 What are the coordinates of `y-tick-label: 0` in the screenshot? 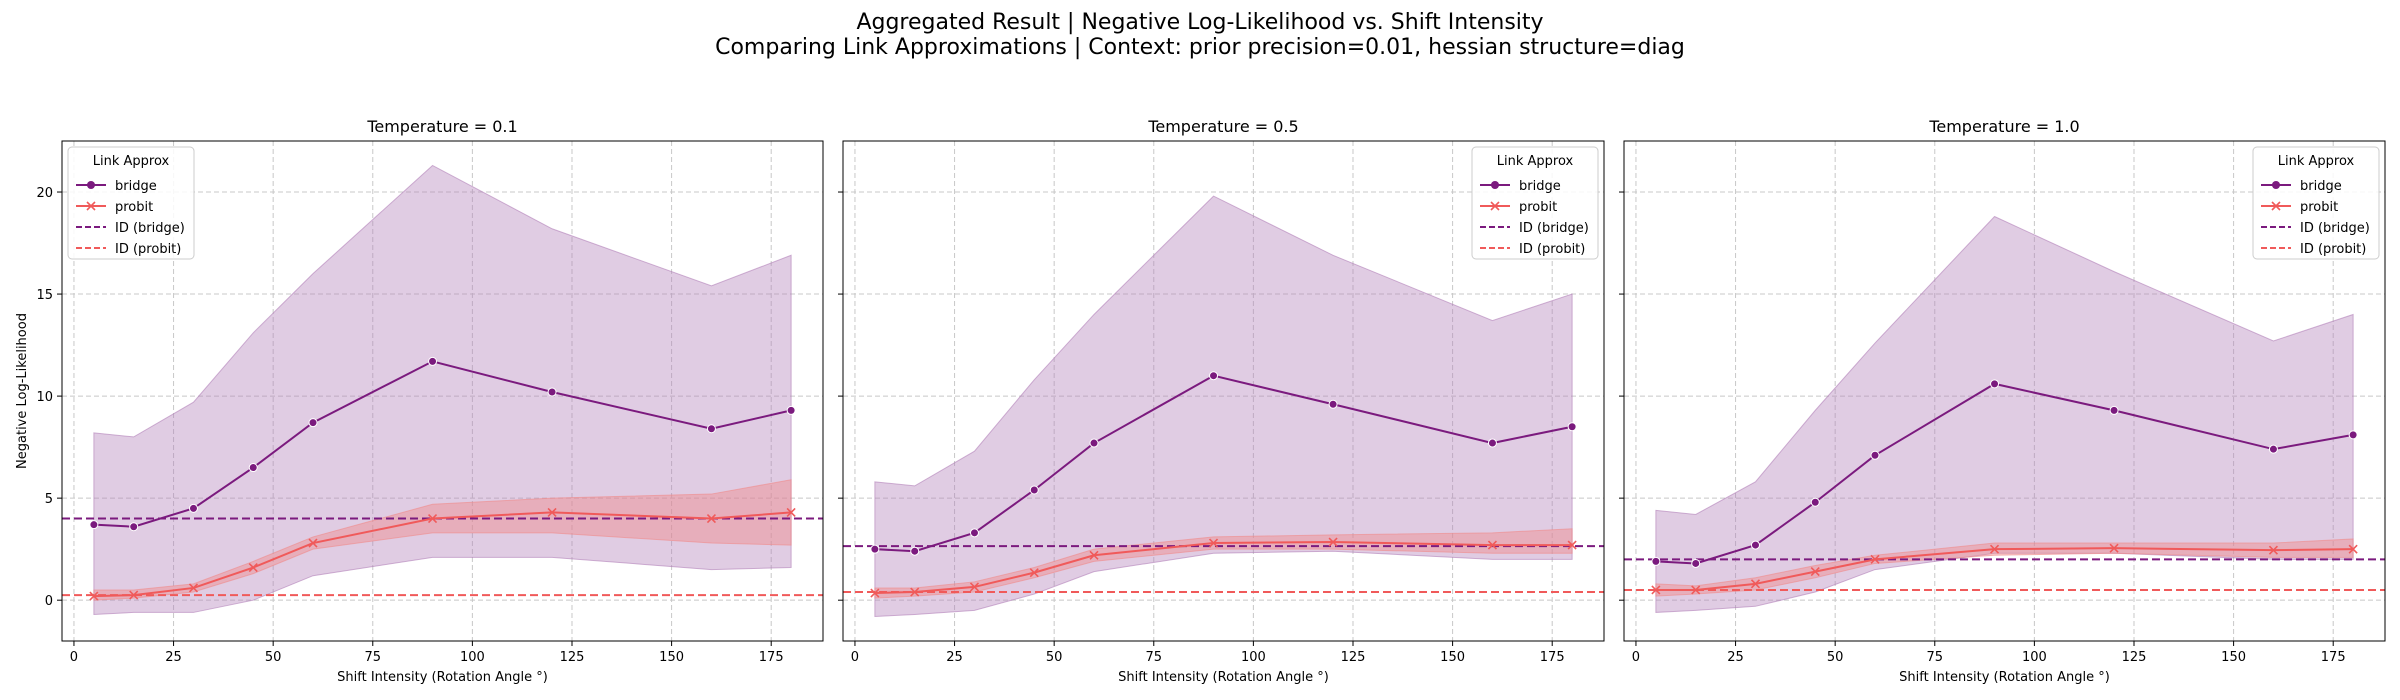 It's located at (49, 601).